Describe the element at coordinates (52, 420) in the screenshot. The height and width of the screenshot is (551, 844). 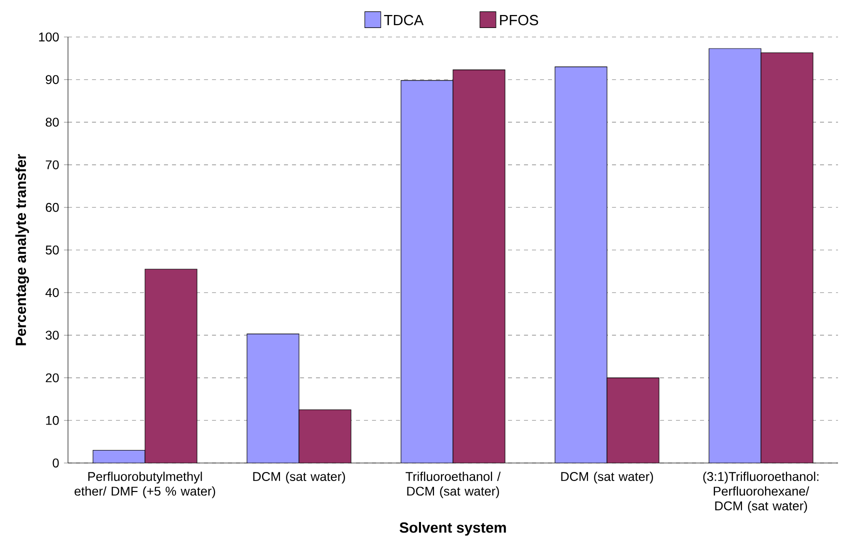
I see `y-tick-label: 10` at that location.